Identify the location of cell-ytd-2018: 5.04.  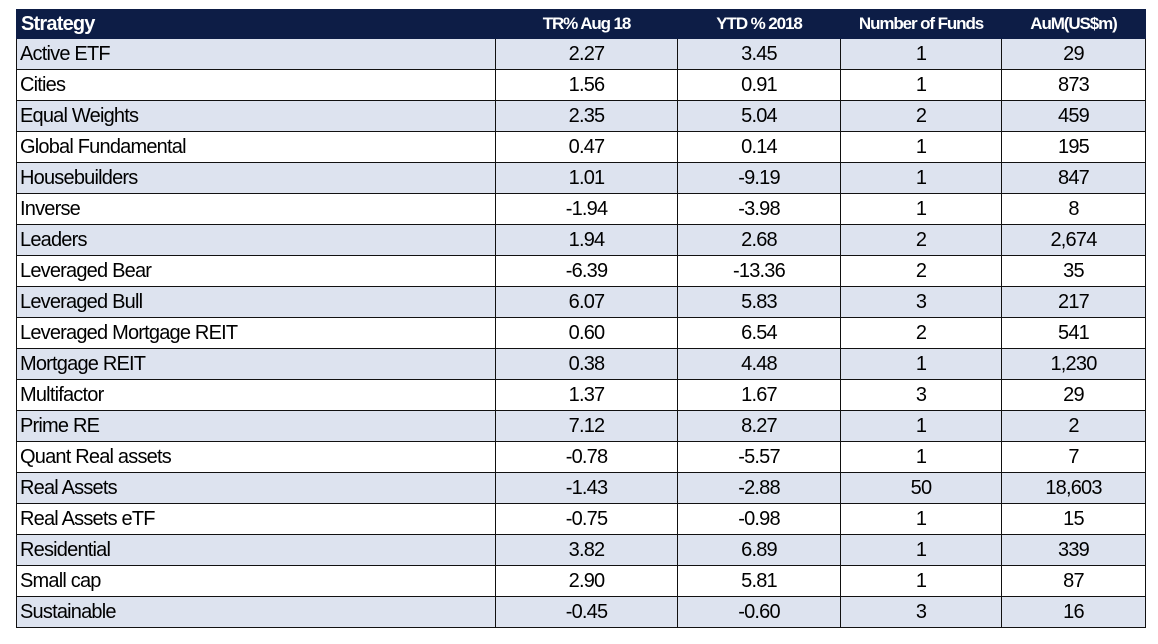
(759, 116).